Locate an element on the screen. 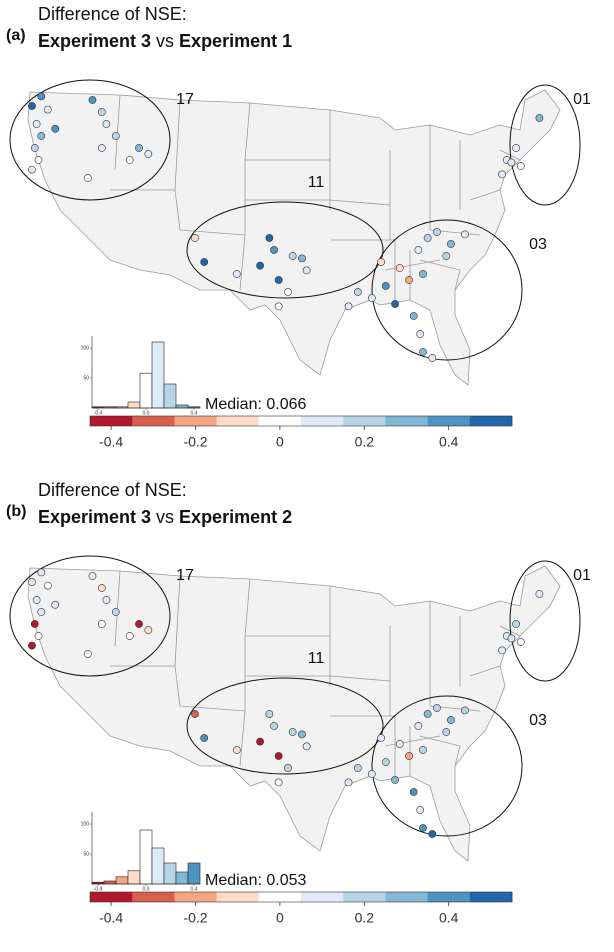  median-label: Median: 0.053 is located at coordinates (256, 880).